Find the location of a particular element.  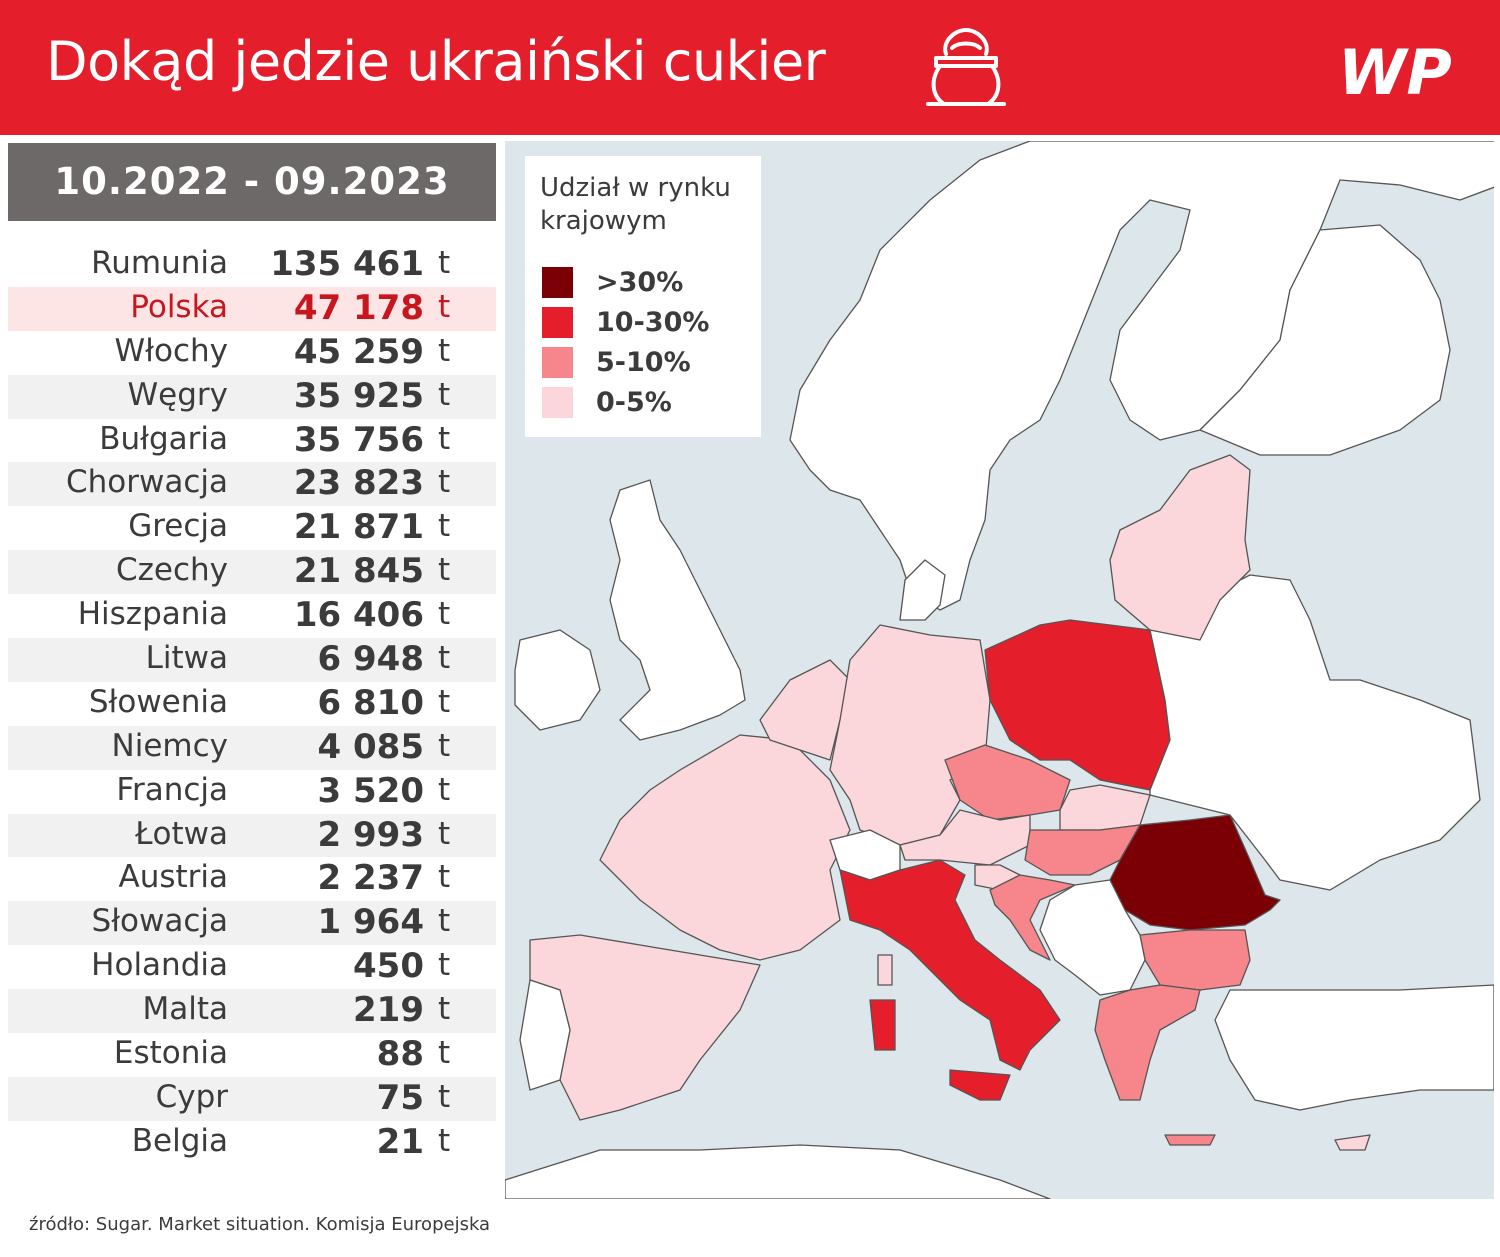

export-volume: 88 is located at coordinates (400, 1054).